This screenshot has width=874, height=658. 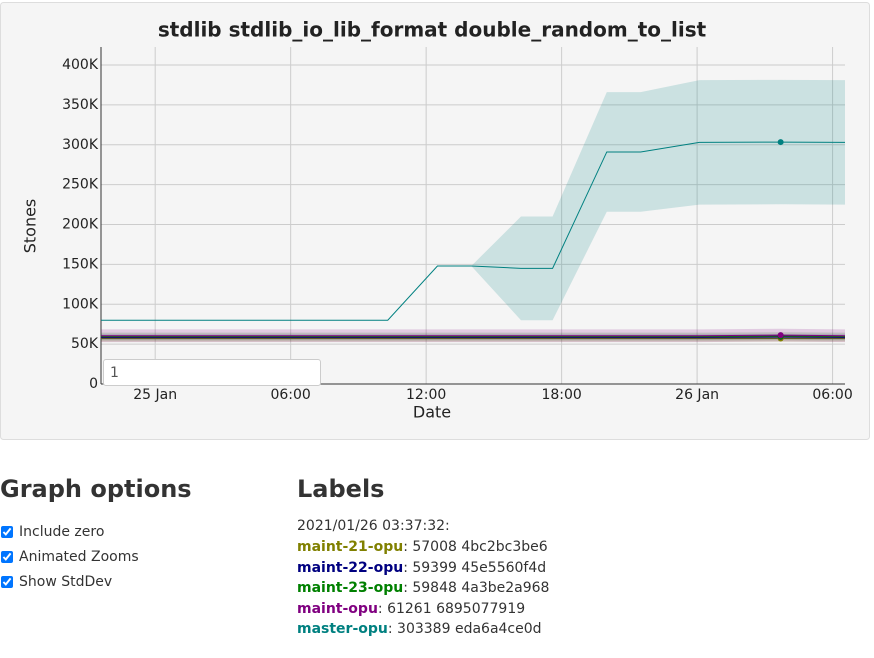 What do you see at coordinates (155, 395) in the screenshot?
I see `x-tick-label: 25 Jan` at bounding box center [155, 395].